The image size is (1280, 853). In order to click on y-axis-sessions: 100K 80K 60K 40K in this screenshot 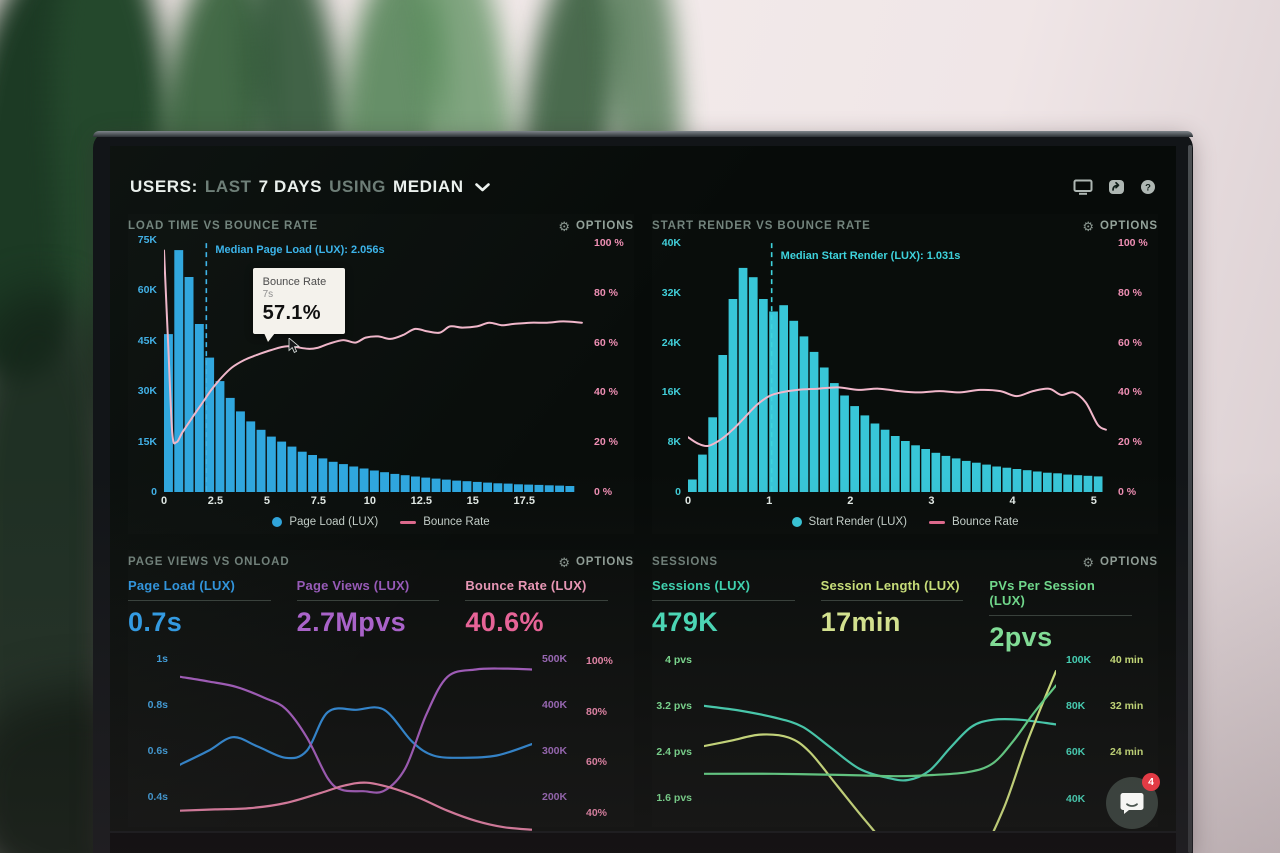, I will do `click(1081, 739)`.